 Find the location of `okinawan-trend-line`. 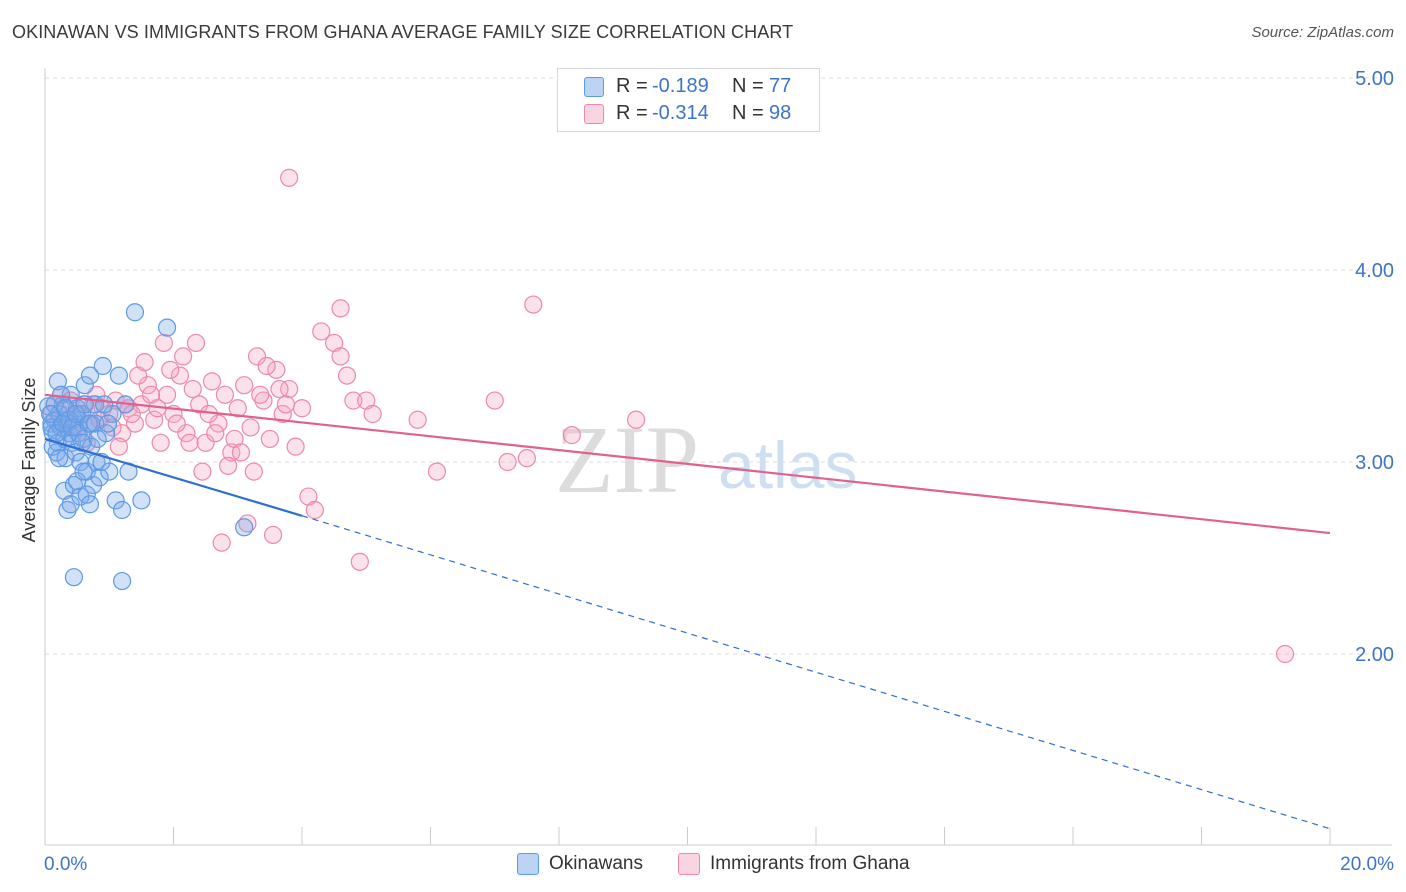

okinawan-trend-line is located at coordinates (173, 477).